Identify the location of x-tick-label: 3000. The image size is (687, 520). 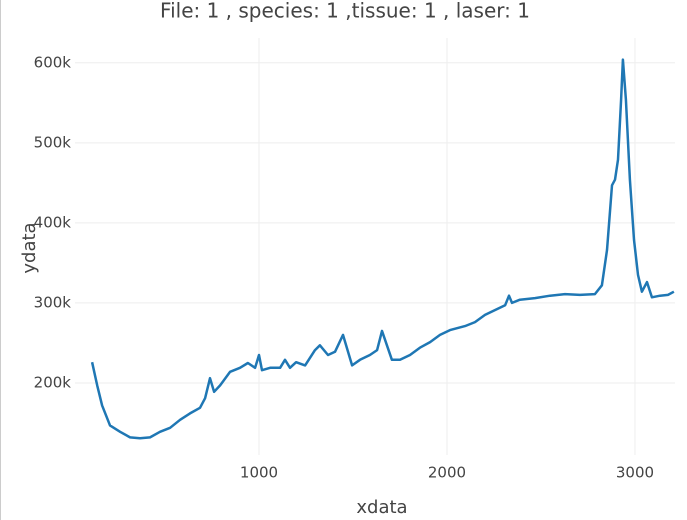
(635, 473).